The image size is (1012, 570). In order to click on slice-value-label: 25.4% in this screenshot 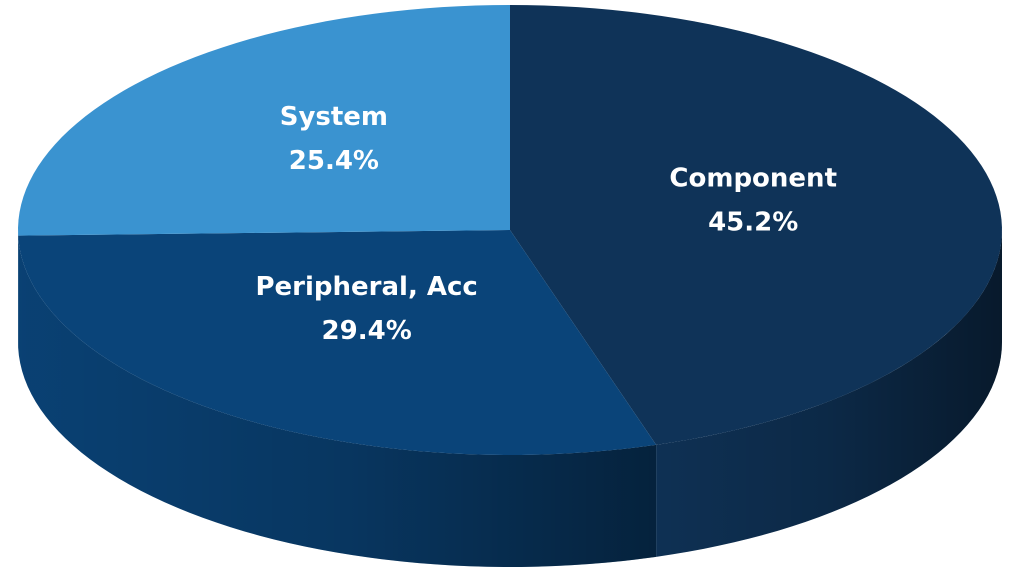, I will do `click(334, 161)`.